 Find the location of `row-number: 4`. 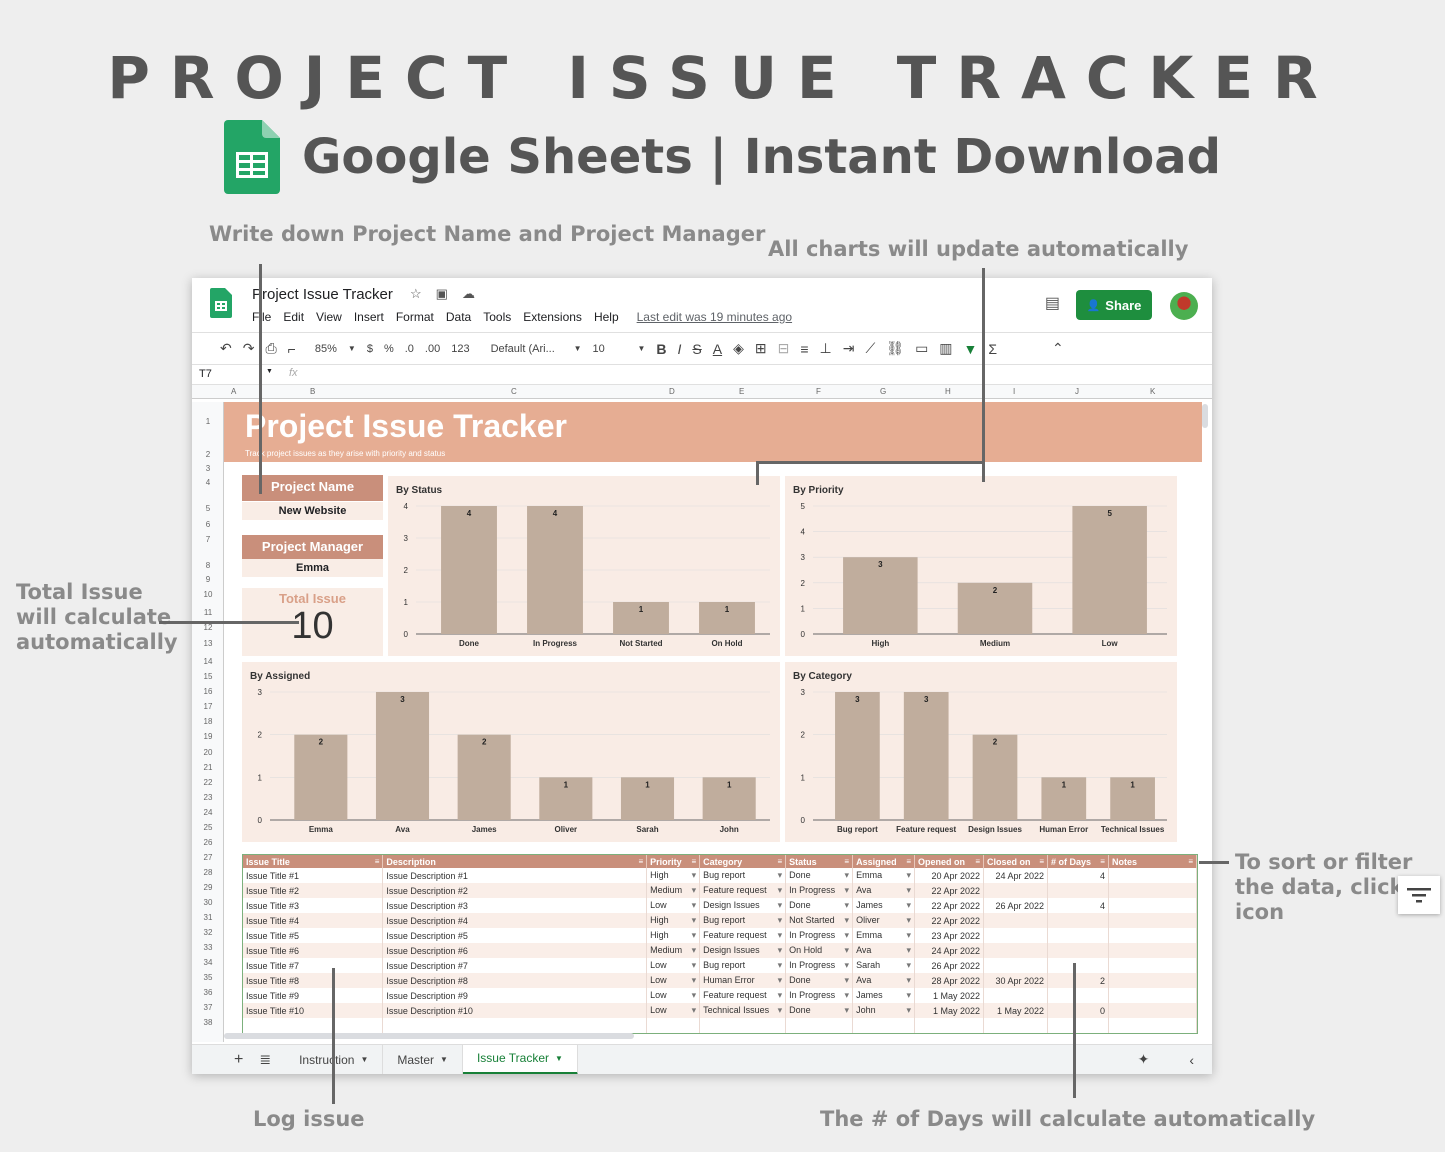

row-number: 4 is located at coordinates (208, 482).